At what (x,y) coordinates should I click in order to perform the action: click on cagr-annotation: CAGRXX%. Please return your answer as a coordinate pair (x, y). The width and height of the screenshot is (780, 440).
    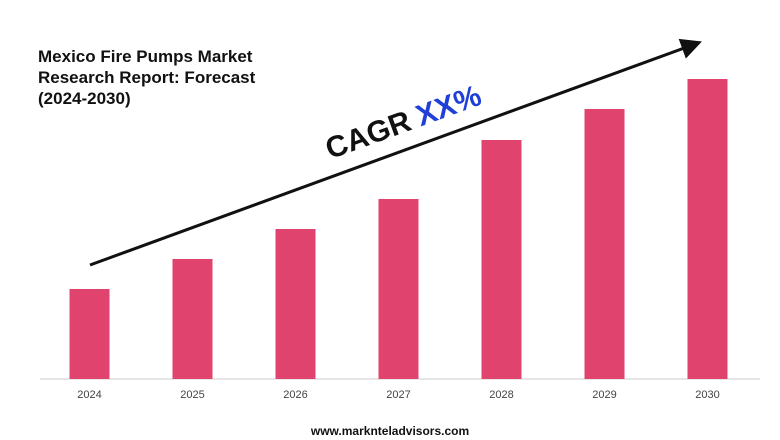
    Looking at the image, I should click on (403, 122).